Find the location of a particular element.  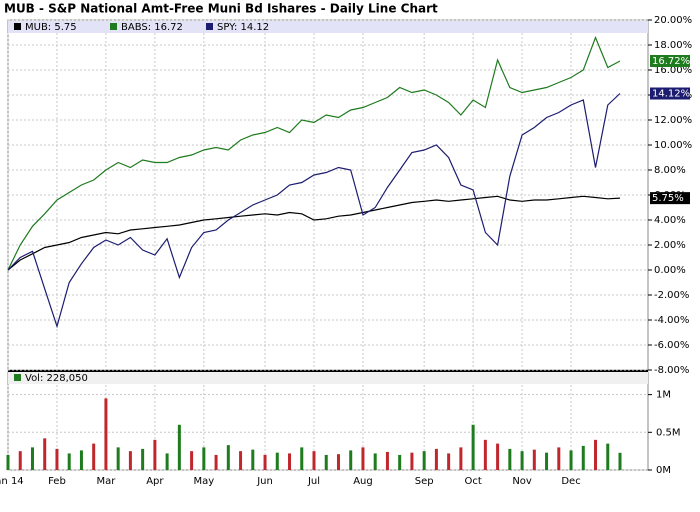

y-tick-label: 0.00% is located at coordinates (670, 270).